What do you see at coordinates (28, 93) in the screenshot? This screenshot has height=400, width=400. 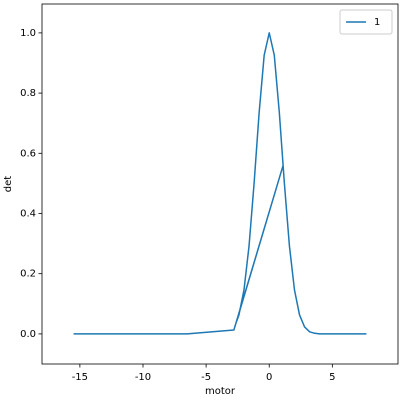 I see `y-tick-label: 0.8` at bounding box center [28, 93].